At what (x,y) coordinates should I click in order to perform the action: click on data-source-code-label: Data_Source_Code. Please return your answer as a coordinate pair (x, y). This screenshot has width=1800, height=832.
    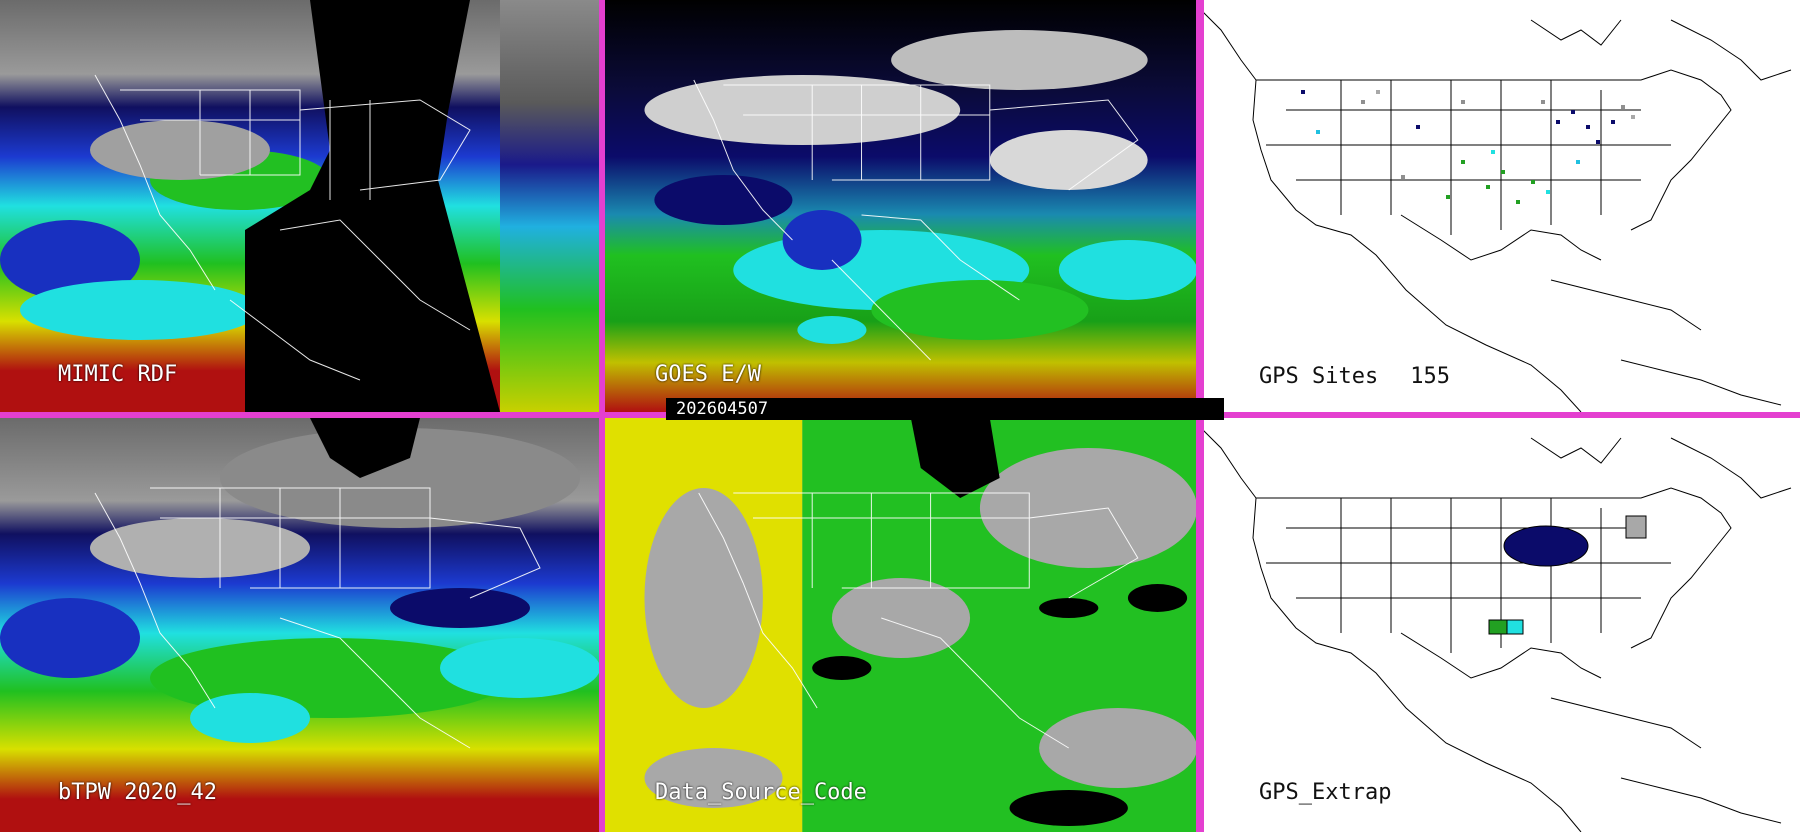
    Looking at the image, I should click on (761, 792).